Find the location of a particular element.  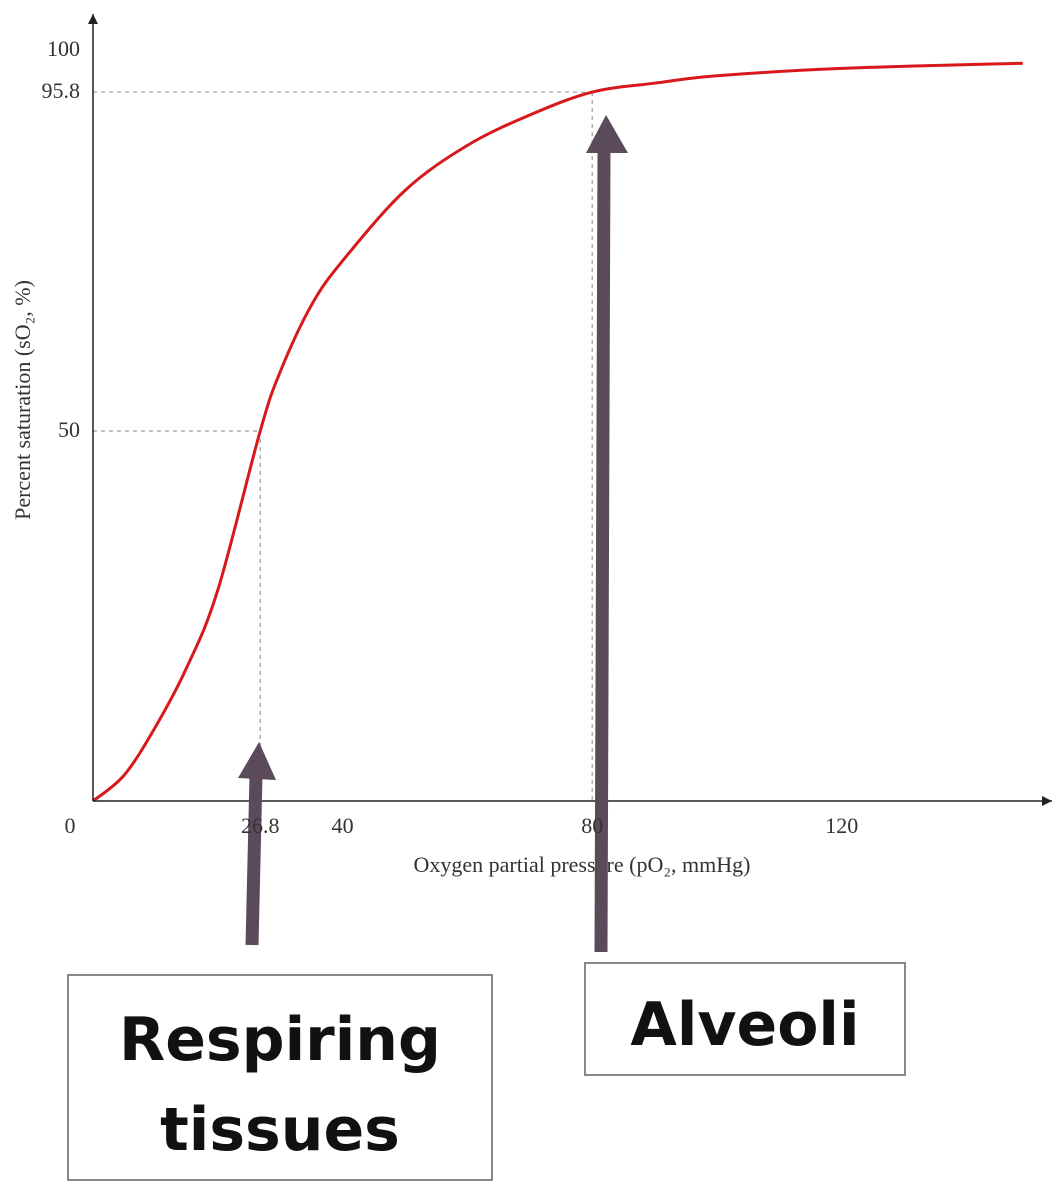

annotations: Respiring tissues Alveoli is located at coordinates (489, 1077).